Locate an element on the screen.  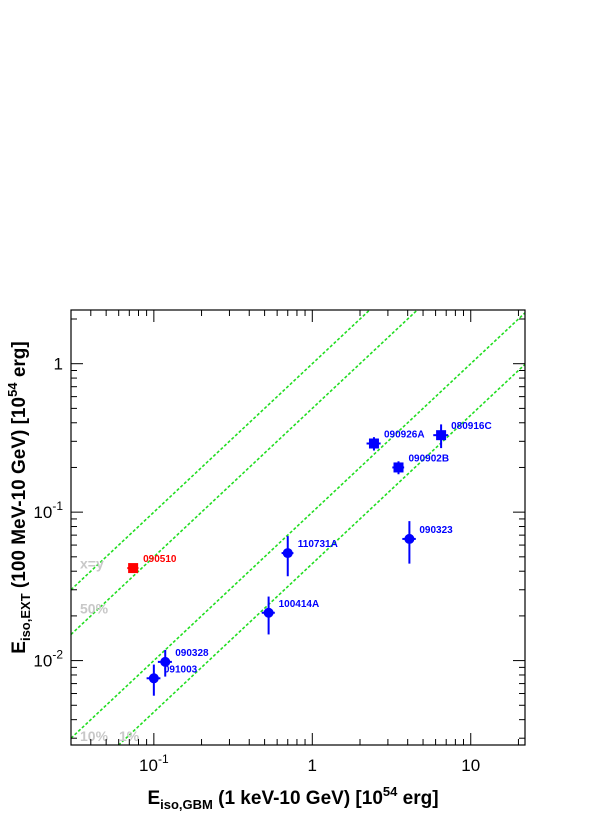
point-label: 090328 is located at coordinates (192, 653).